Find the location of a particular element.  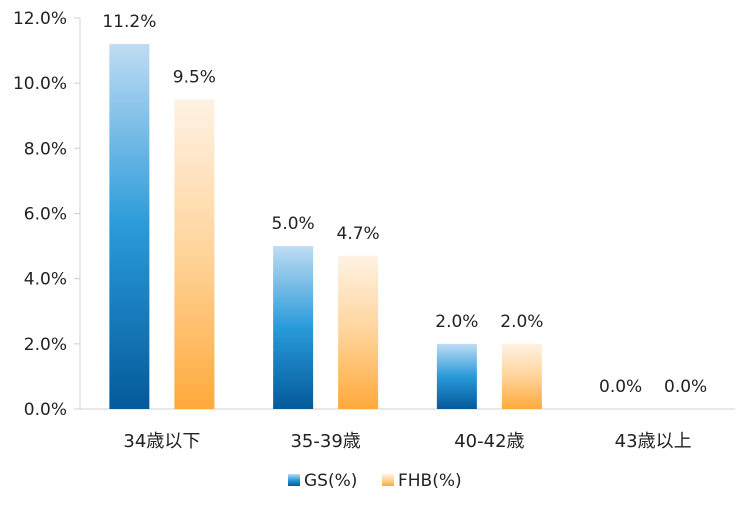

data-label-fhb-0: 9.5% is located at coordinates (194, 77).